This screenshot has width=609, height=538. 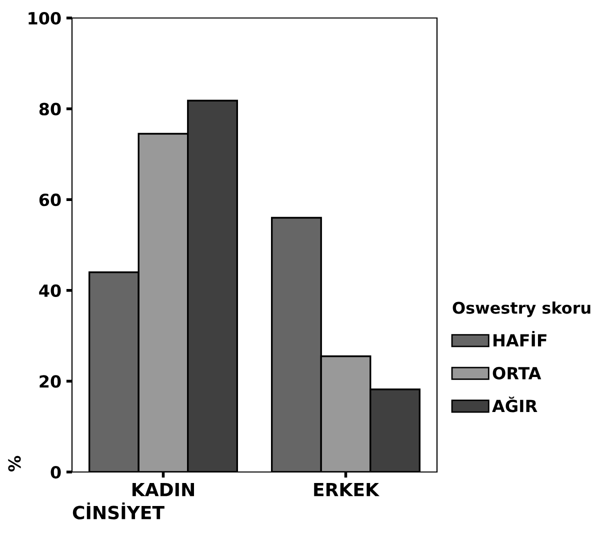 I want to click on legend-label: HAFİF, so click(x=520, y=338).